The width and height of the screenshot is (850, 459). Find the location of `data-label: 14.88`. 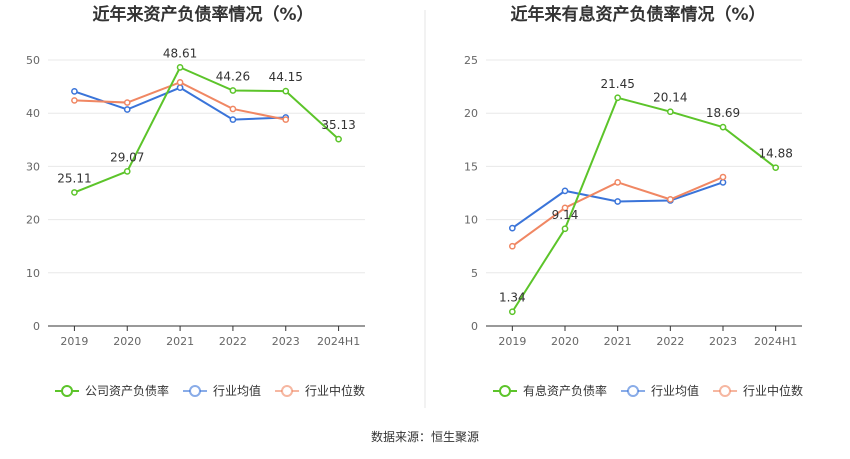

data-label: 14.88 is located at coordinates (775, 154).